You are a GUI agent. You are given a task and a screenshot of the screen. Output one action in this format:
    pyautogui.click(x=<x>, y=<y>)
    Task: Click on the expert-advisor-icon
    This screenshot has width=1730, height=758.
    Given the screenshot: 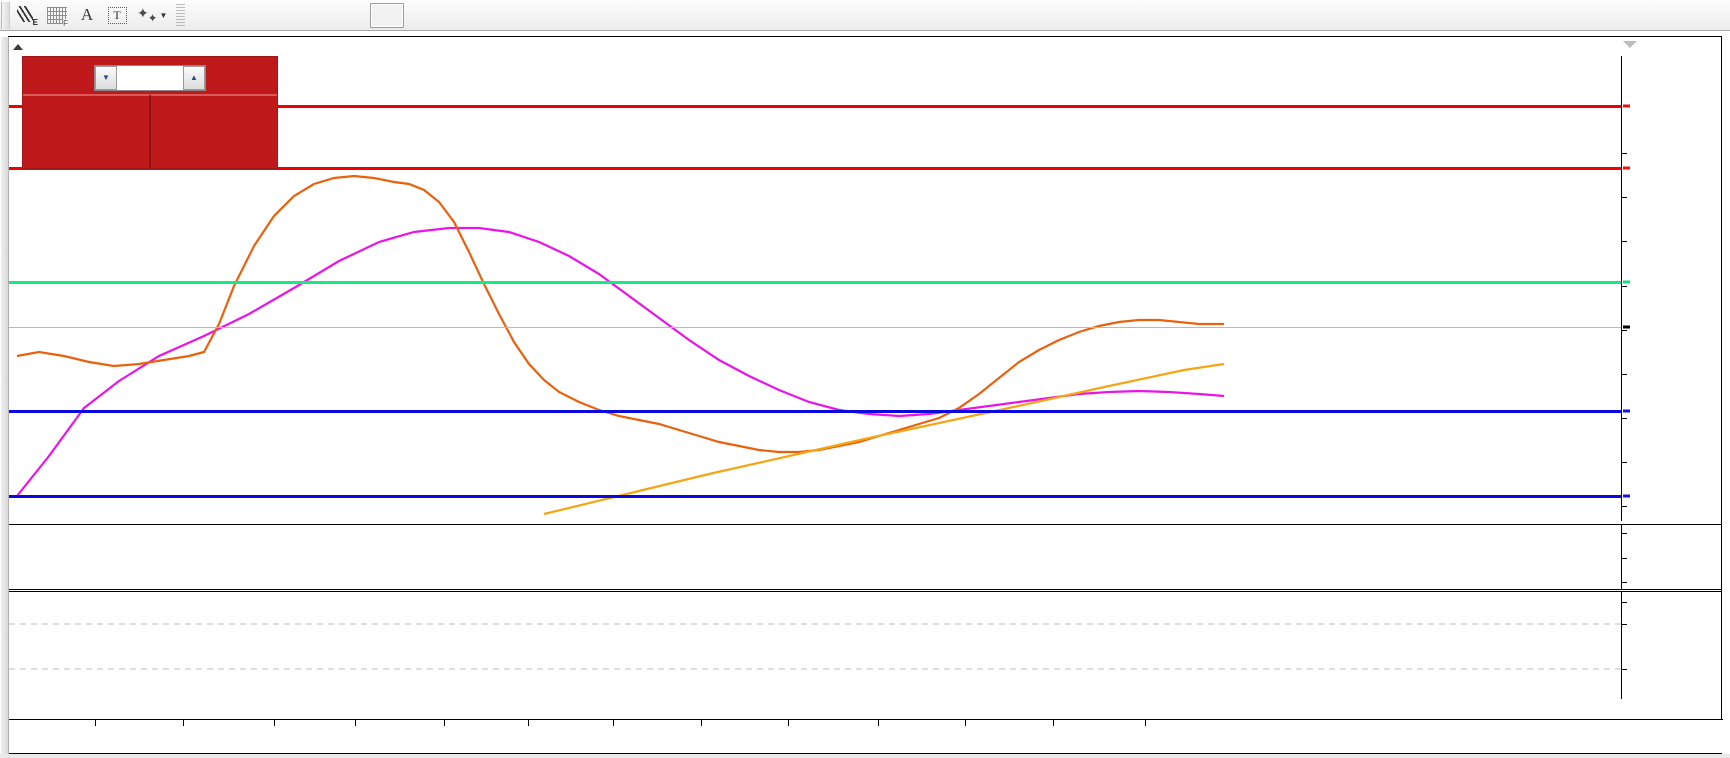 What is the action you would take?
    pyautogui.click(x=26, y=15)
    